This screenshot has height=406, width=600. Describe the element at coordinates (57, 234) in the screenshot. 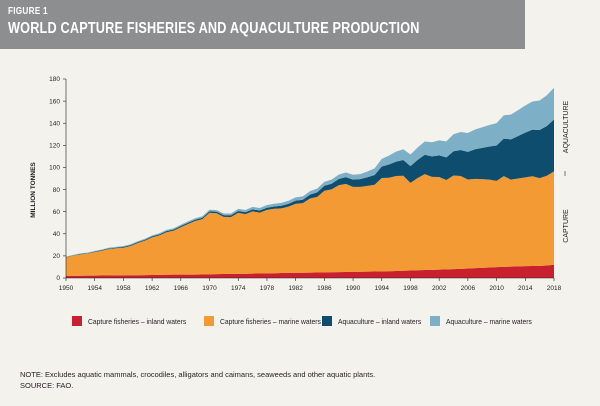

I see `y-tick-label: 40` at that location.